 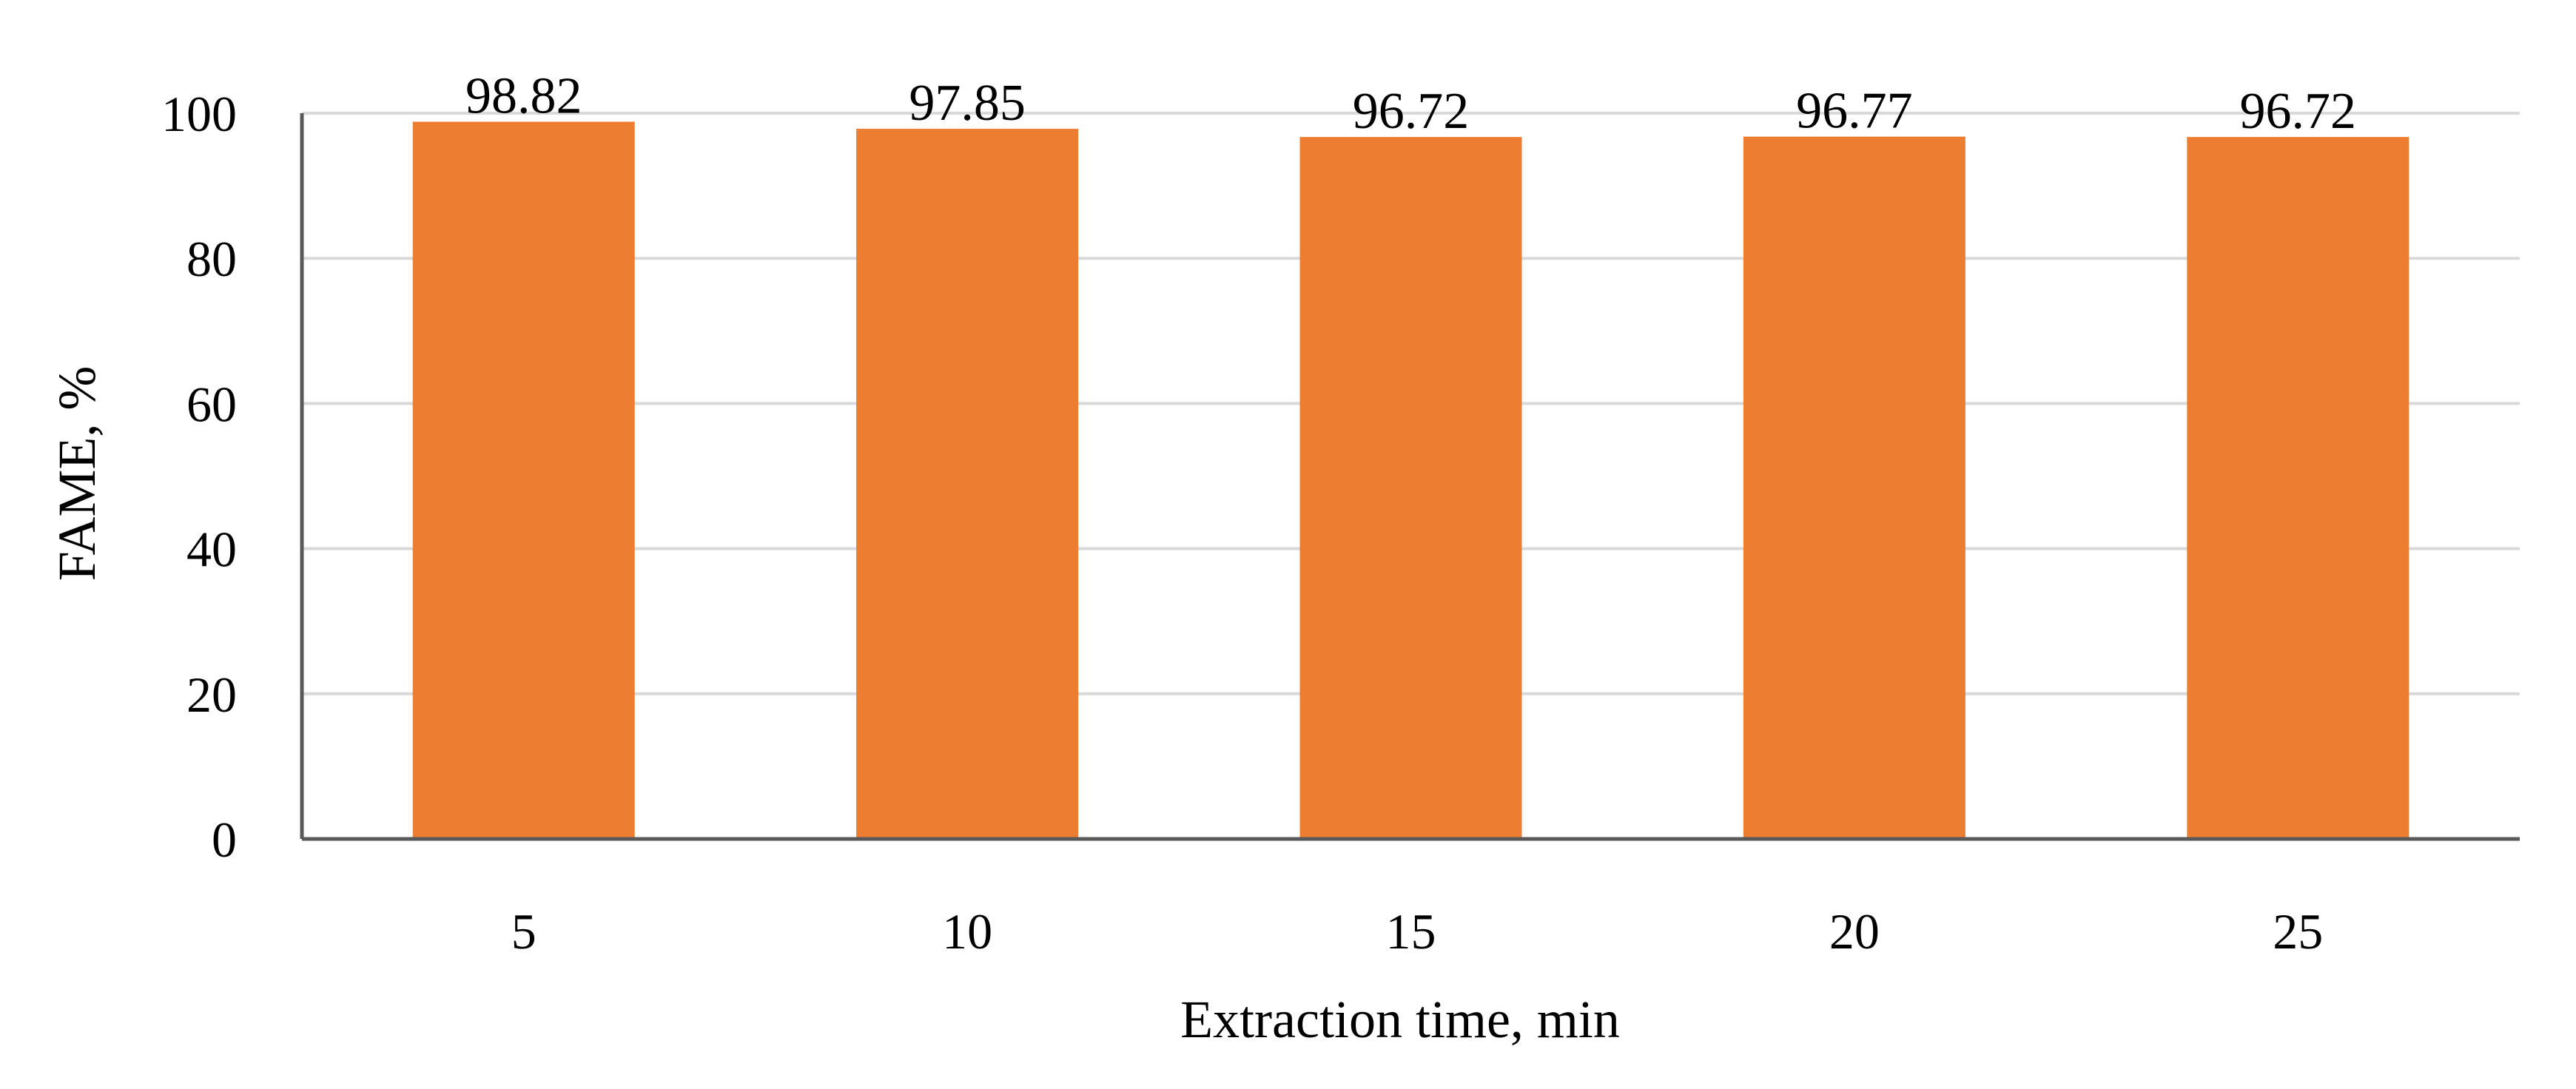 I want to click on y-tick-label: 60, so click(x=211, y=404).